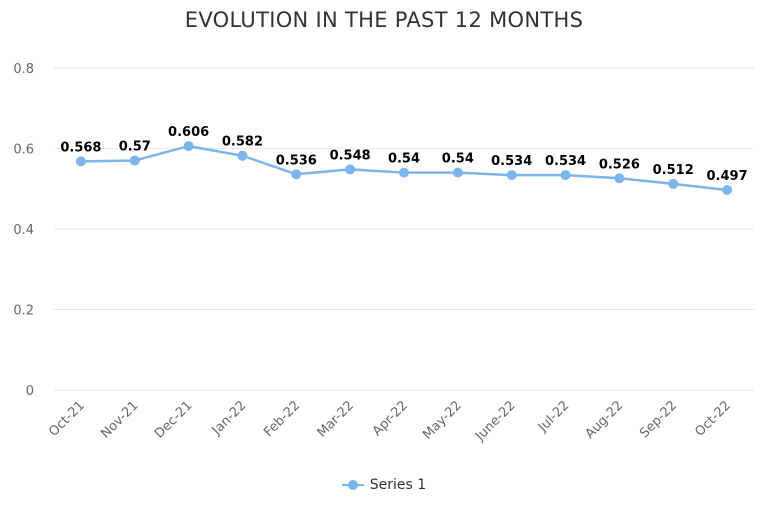 The width and height of the screenshot is (768, 525). Describe the element at coordinates (605, 420) in the screenshot. I see `x-tick-label: Aug-22` at that location.